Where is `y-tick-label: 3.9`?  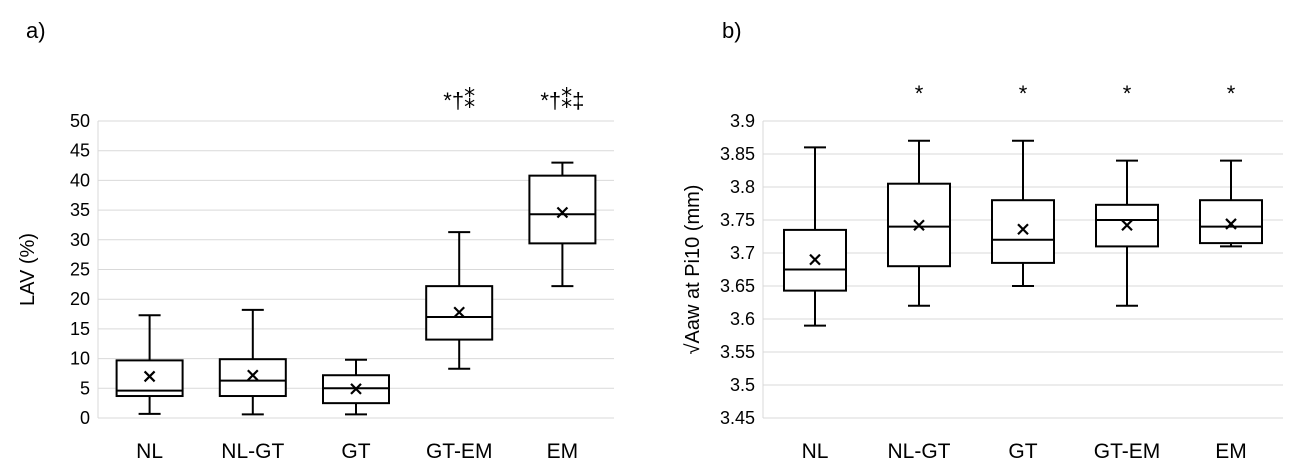
y-tick-label: 3.9 is located at coordinates (742, 121).